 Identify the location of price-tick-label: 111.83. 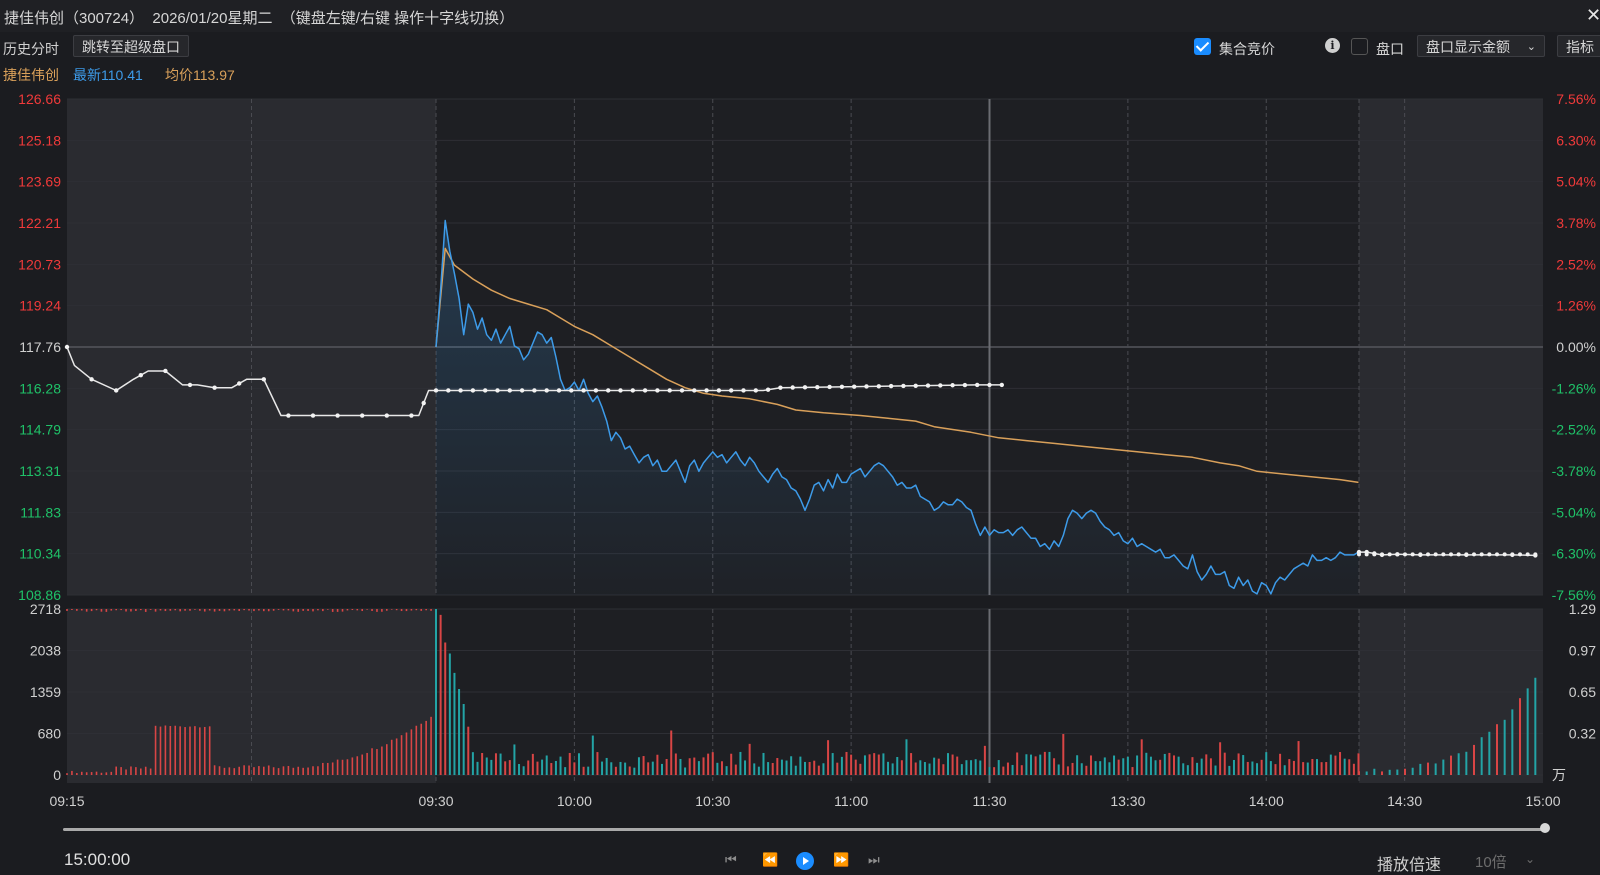
(40, 512).